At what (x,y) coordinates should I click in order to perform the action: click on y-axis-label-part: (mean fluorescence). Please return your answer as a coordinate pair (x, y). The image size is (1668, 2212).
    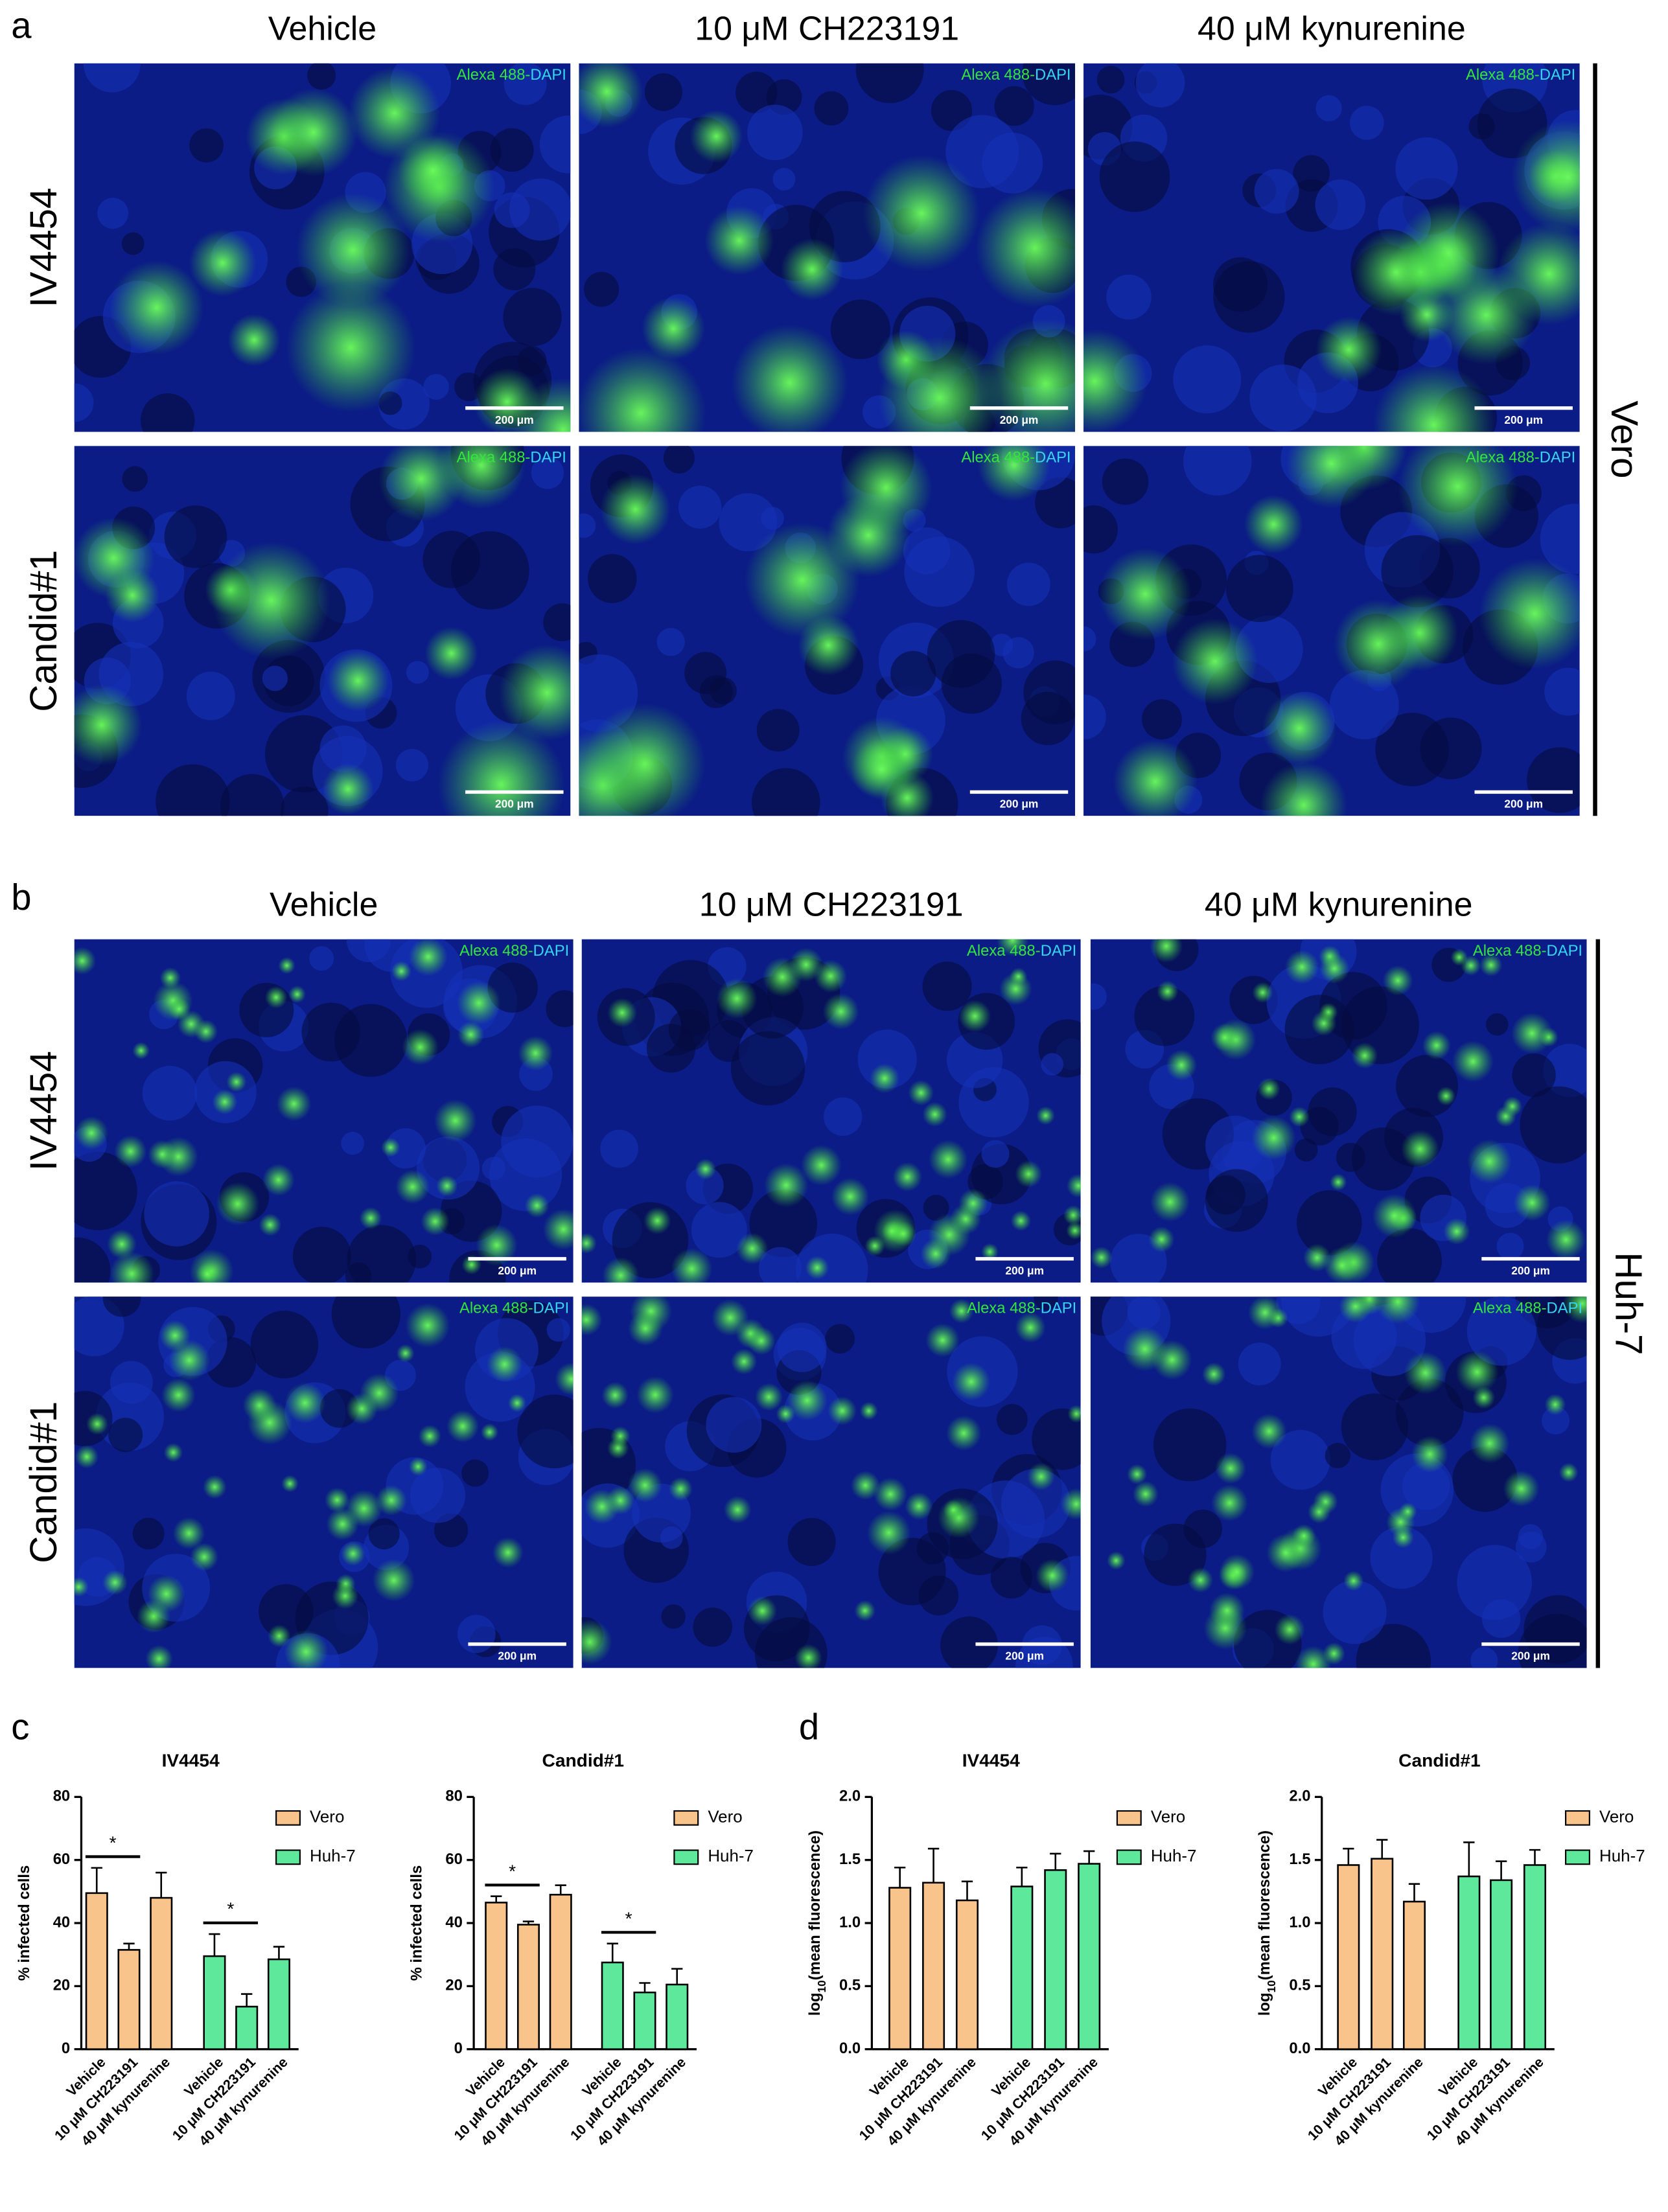
    Looking at the image, I should click on (815, 1905).